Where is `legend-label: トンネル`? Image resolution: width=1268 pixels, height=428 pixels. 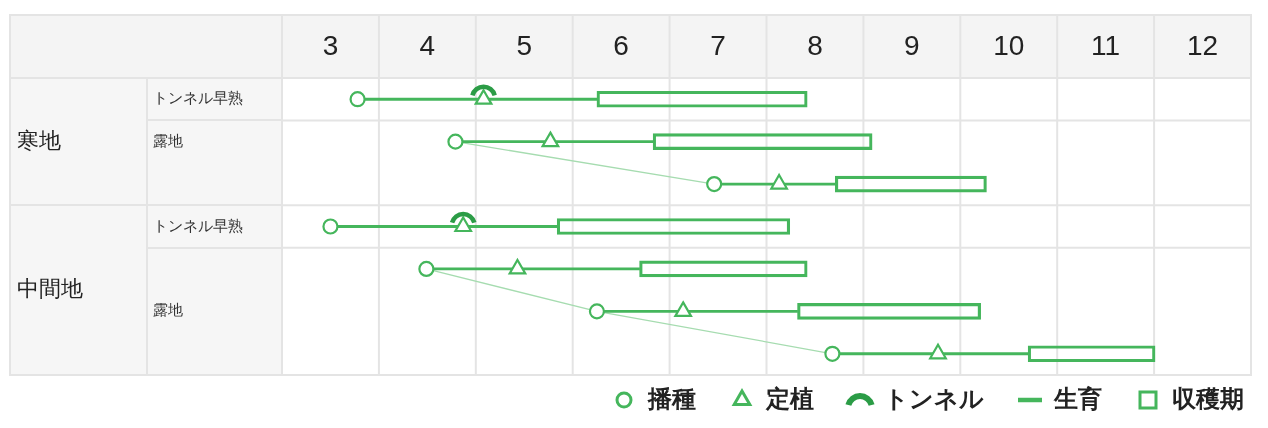
legend-label: トンネル is located at coordinates (934, 398).